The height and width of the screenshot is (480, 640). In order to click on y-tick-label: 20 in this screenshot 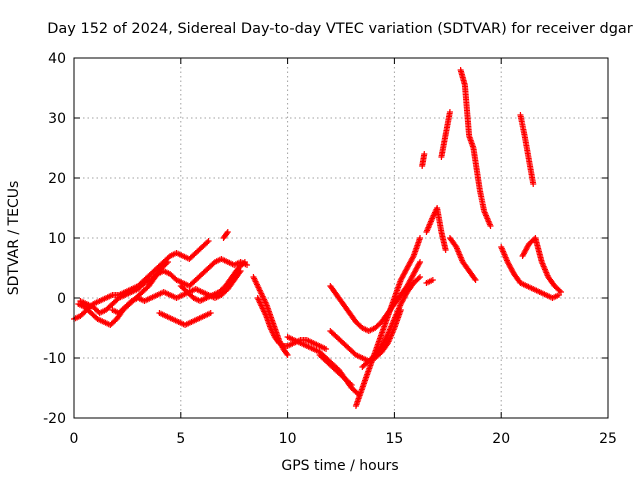, I will do `click(57, 179)`.